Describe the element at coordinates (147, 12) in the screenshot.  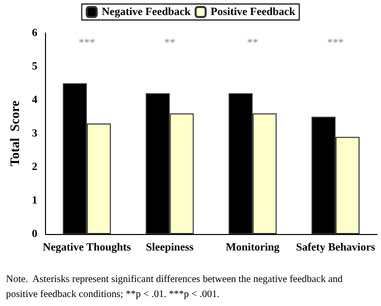
I see `legend-label: Negative Feedback` at that location.